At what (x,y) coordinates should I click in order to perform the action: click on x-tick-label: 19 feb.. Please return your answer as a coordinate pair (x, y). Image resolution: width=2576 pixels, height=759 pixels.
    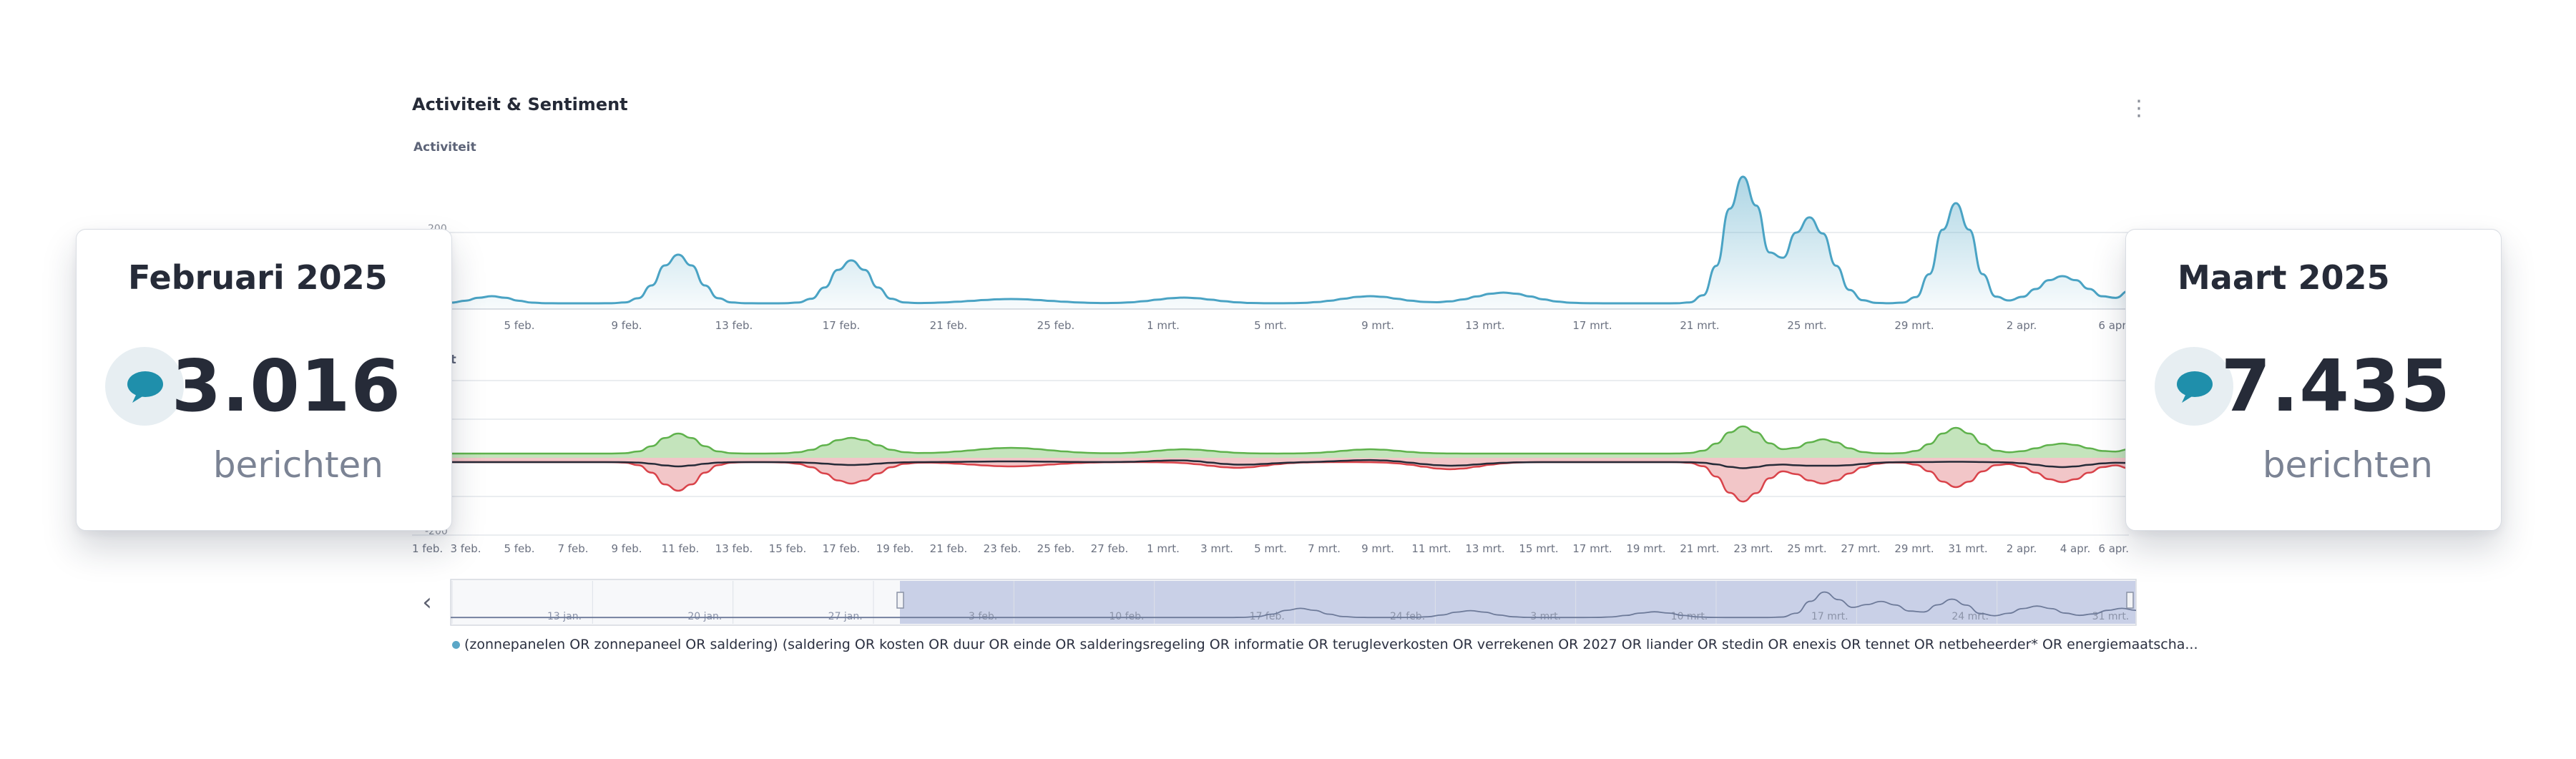
    Looking at the image, I should click on (895, 549).